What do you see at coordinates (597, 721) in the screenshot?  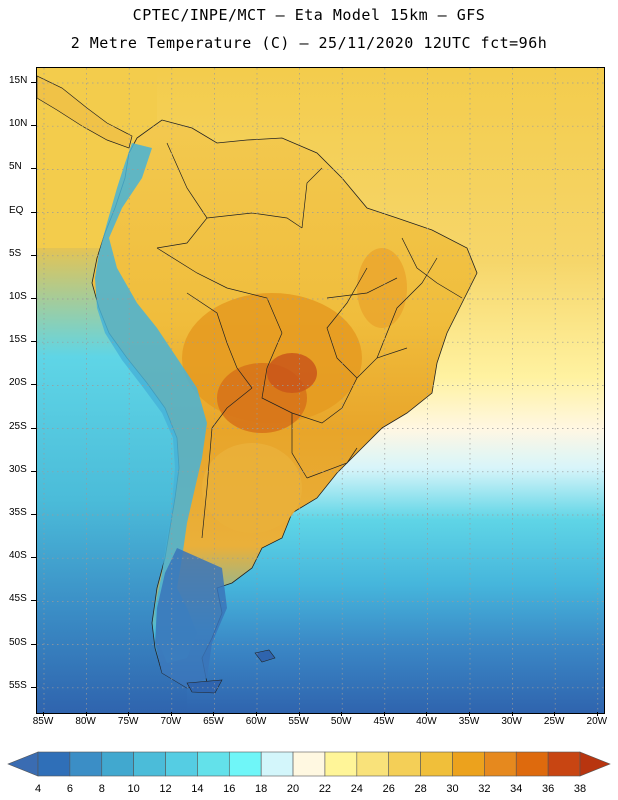 I see `lon-label: 20W` at bounding box center [597, 721].